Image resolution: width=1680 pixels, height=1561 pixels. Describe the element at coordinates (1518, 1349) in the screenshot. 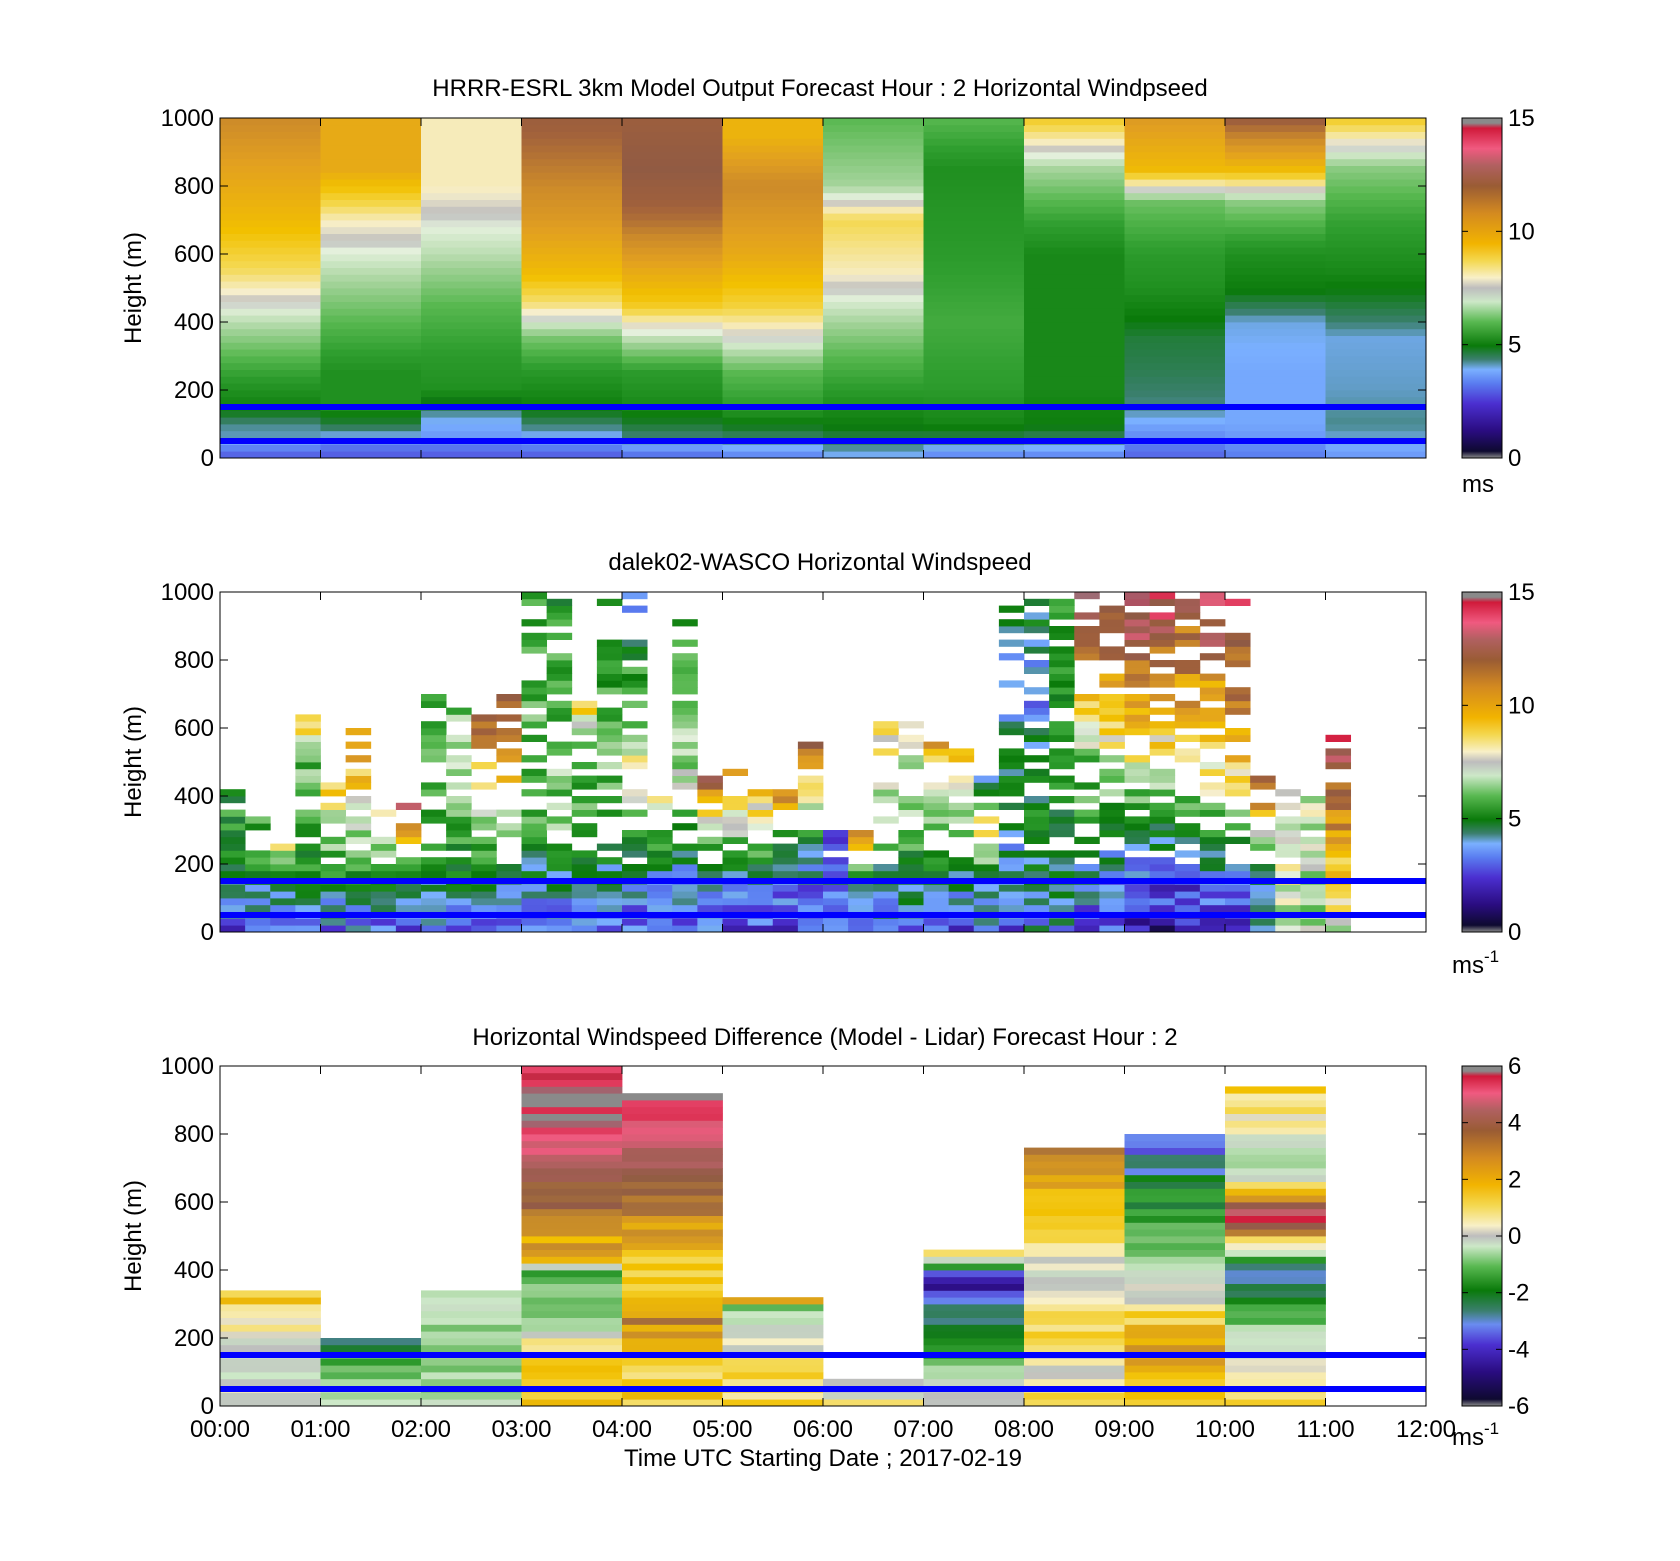

I see `colorbar-tick-label: -4` at that location.